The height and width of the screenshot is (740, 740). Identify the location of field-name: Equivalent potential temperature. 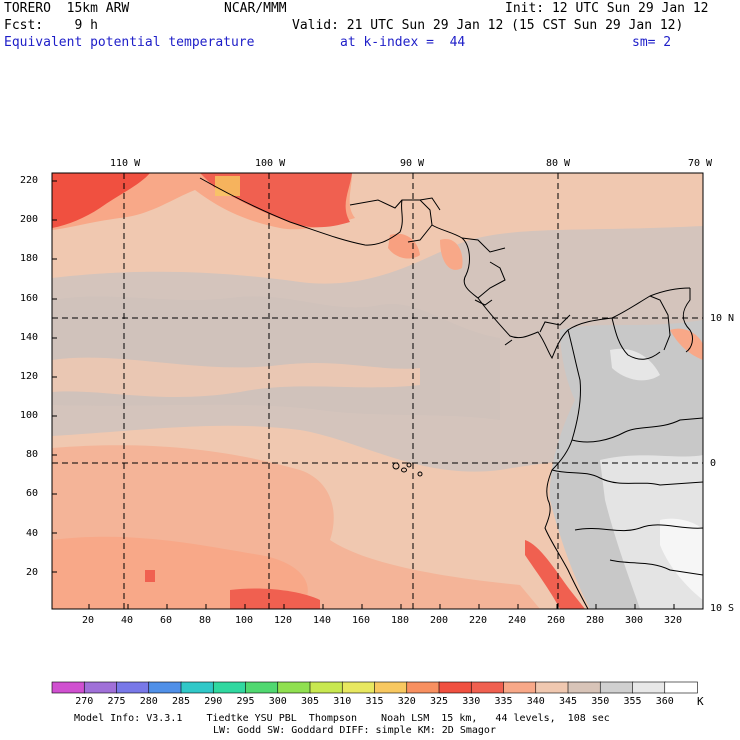
(129, 42).